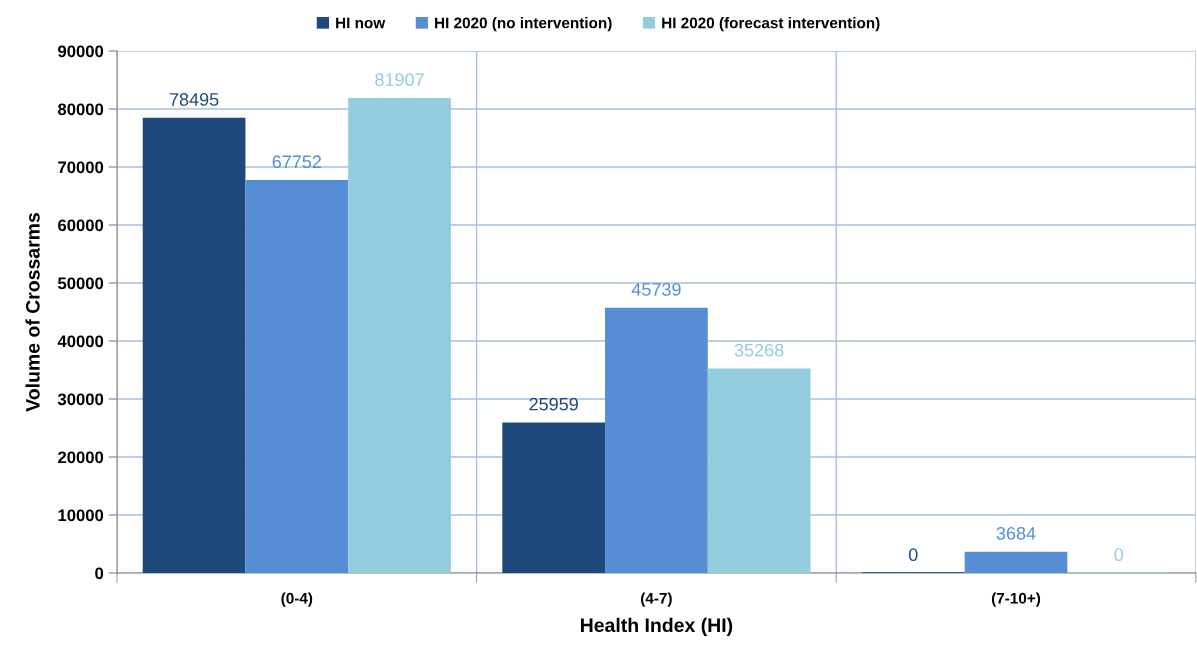 This screenshot has width=1197, height=648. I want to click on y-tick-label: 70000, so click(81, 167).